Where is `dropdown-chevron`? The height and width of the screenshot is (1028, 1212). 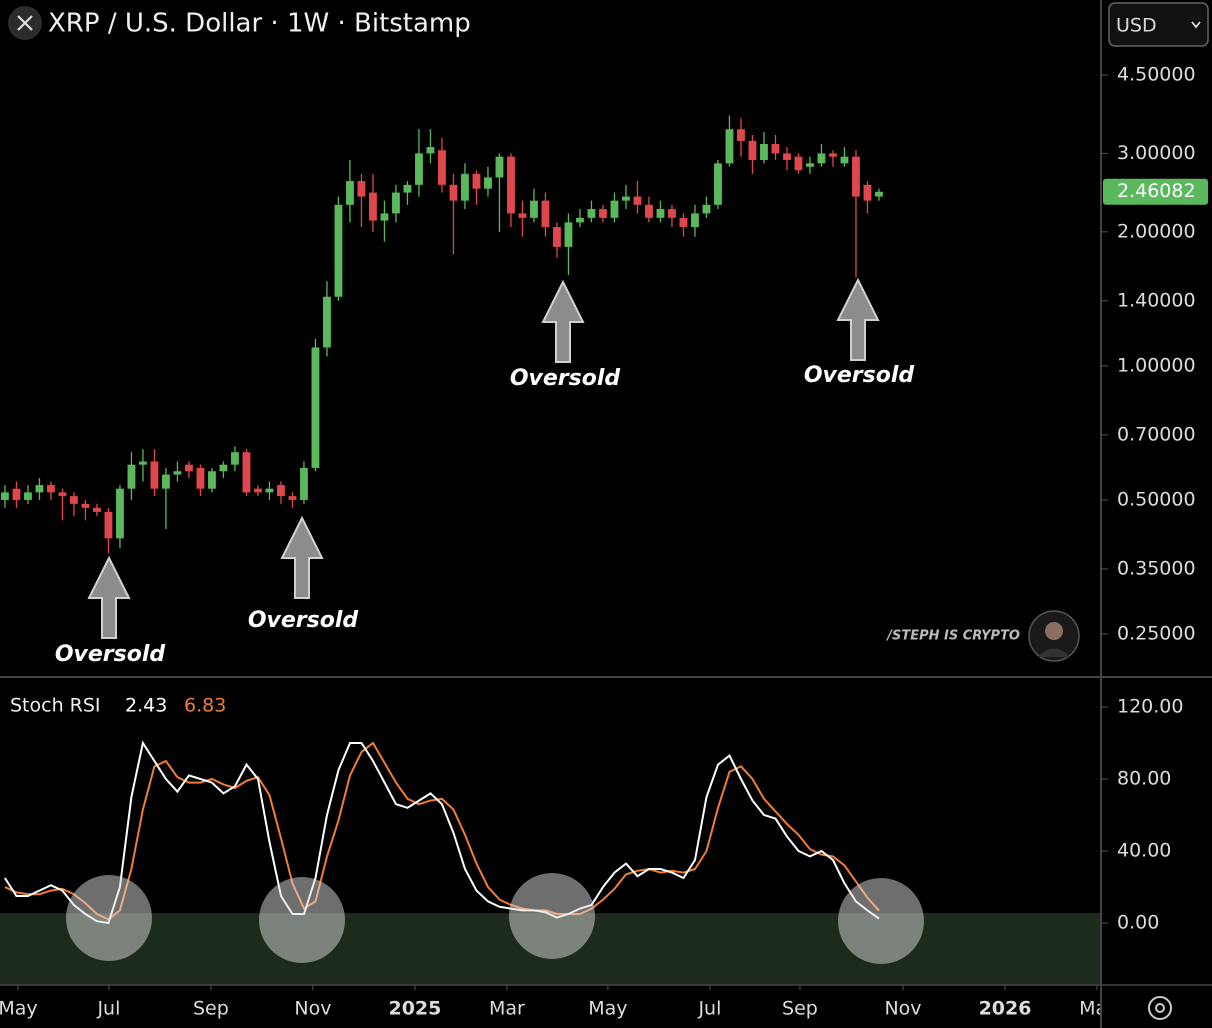 dropdown-chevron is located at coordinates (1196, 25).